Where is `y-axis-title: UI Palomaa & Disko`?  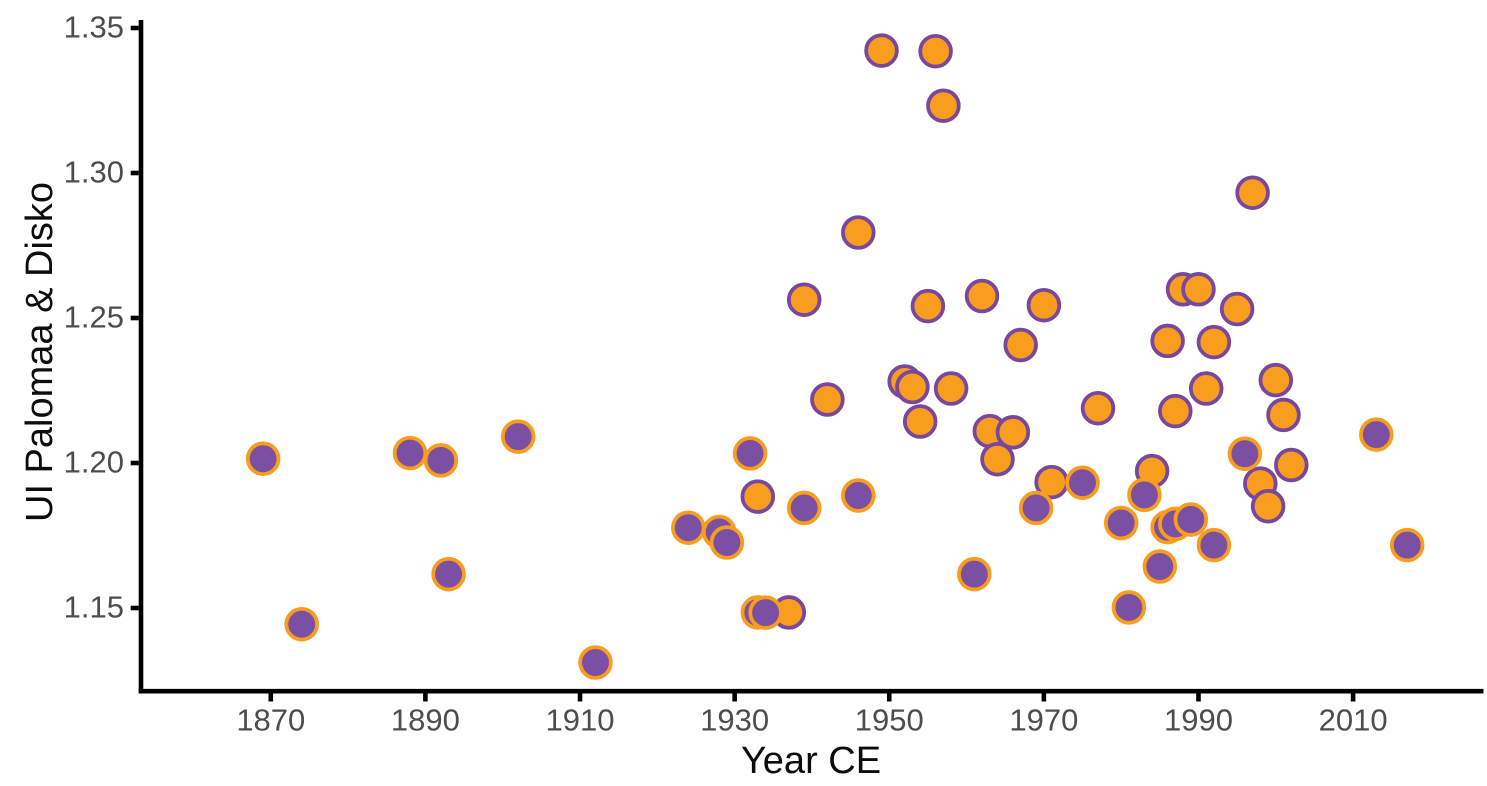
y-axis-title: UI Palomaa & Disko is located at coordinates (40, 352).